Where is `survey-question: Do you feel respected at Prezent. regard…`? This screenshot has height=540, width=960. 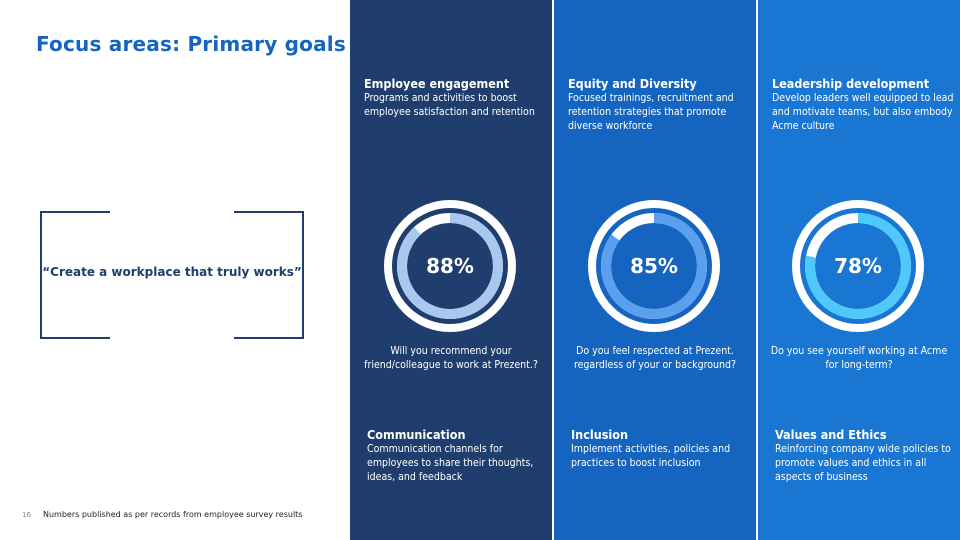
survey-question: Do you feel respected at Prezent. regard… is located at coordinates (655, 358).